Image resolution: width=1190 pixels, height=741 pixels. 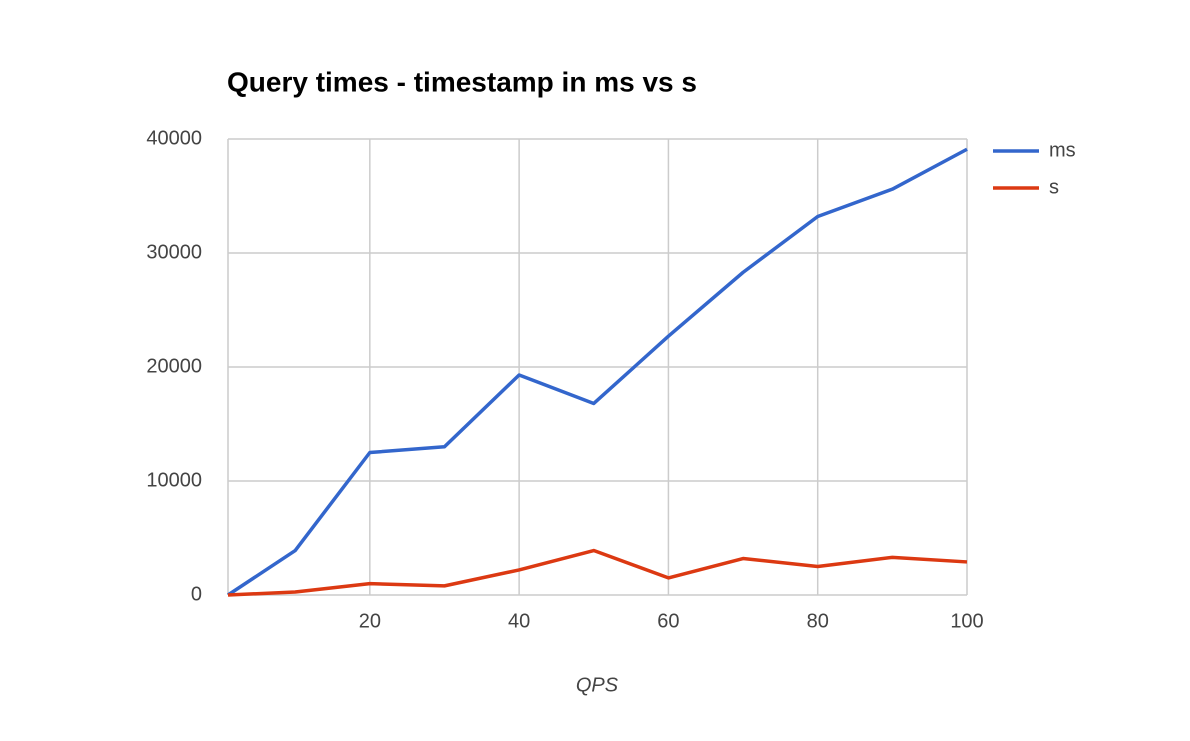 What do you see at coordinates (597, 572) in the screenshot?
I see `series-line` at bounding box center [597, 572].